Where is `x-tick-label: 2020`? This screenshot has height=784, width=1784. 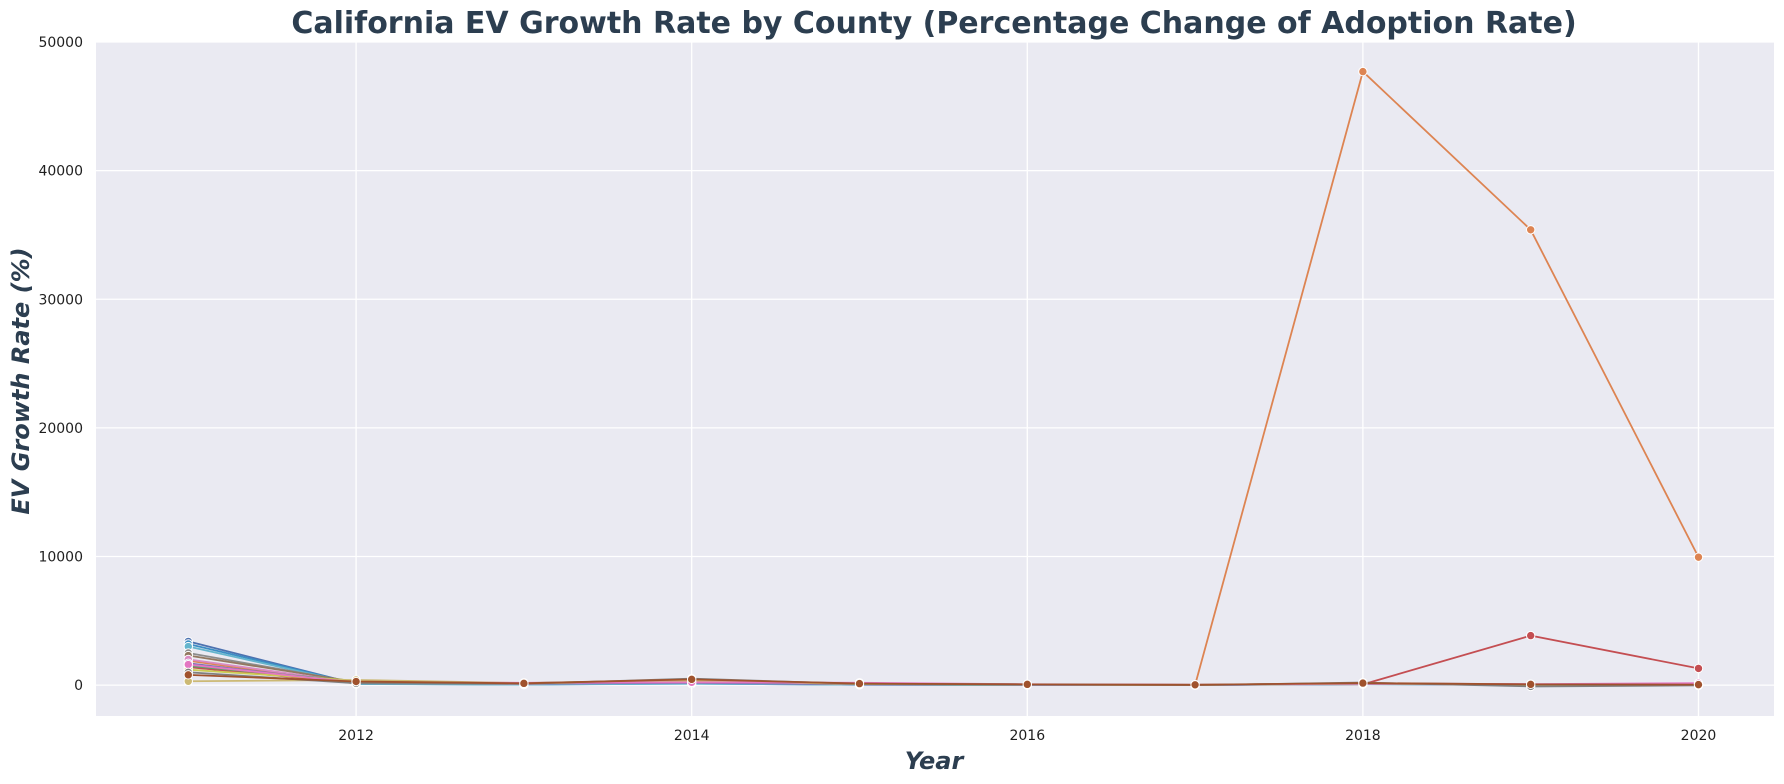
x-tick-label: 2020 is located at coordinates (1699, 736).